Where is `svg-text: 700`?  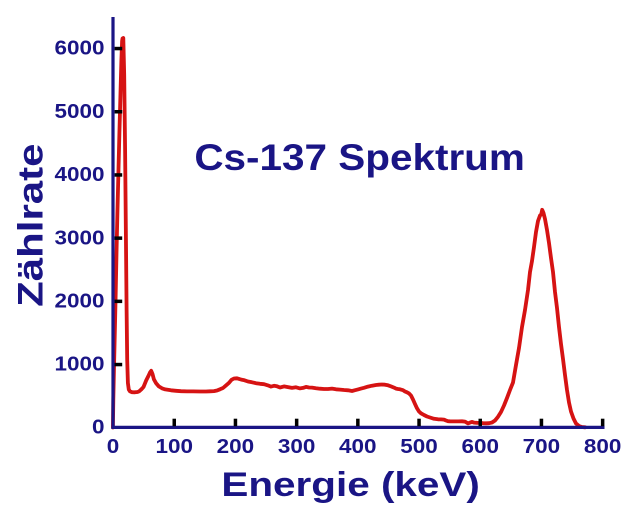
svg-text: 700 is located at coordinates (541, 446).